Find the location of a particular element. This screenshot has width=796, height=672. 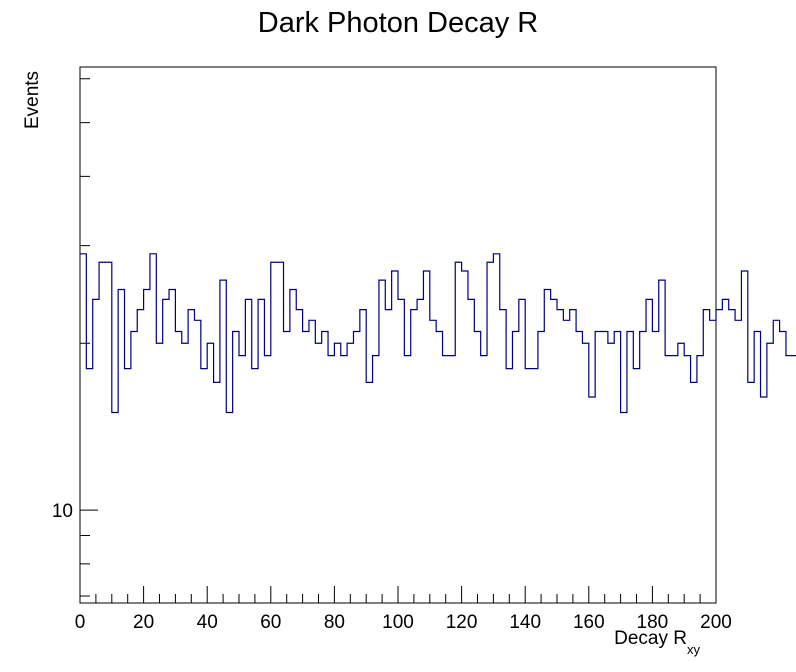

x-tick-label: 40 is located at coordinates (207, 622).